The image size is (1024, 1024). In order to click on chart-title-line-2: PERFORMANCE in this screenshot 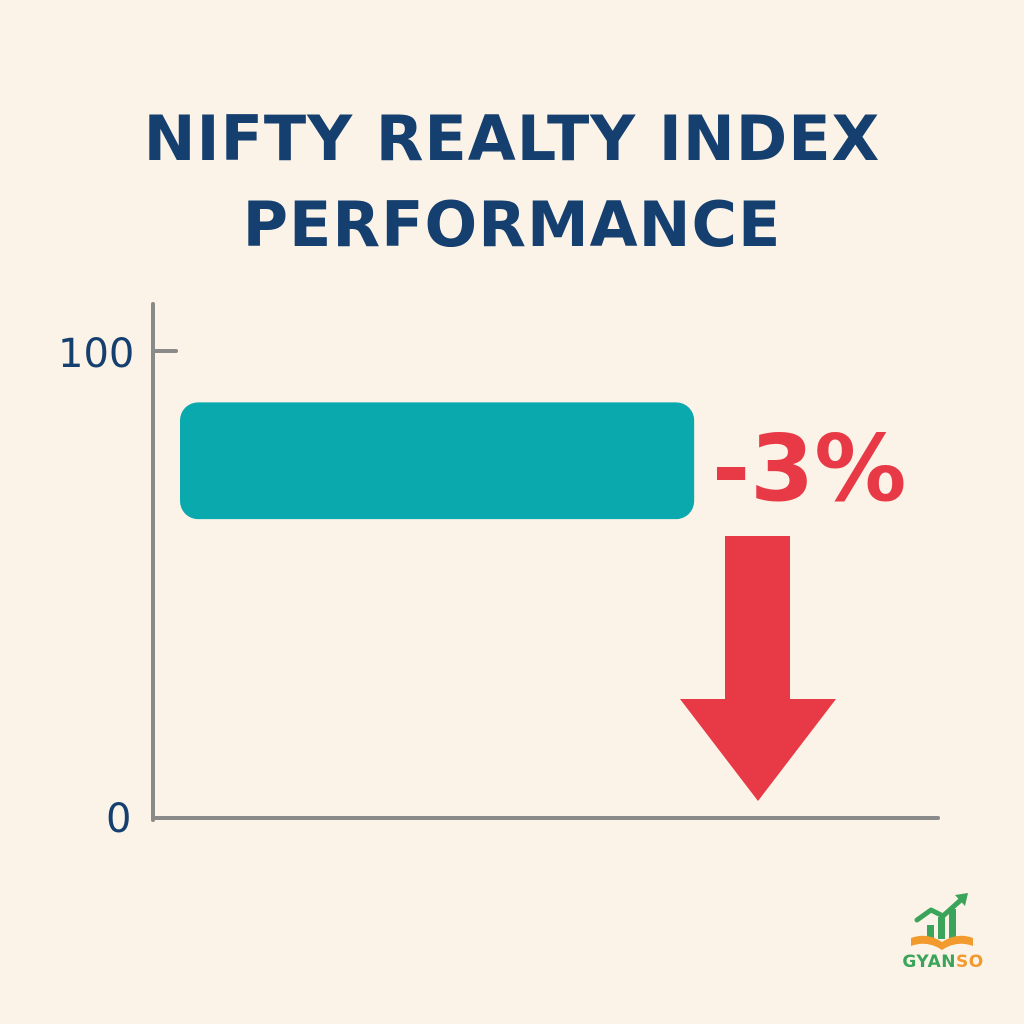, I will do `click(512, 224)`.